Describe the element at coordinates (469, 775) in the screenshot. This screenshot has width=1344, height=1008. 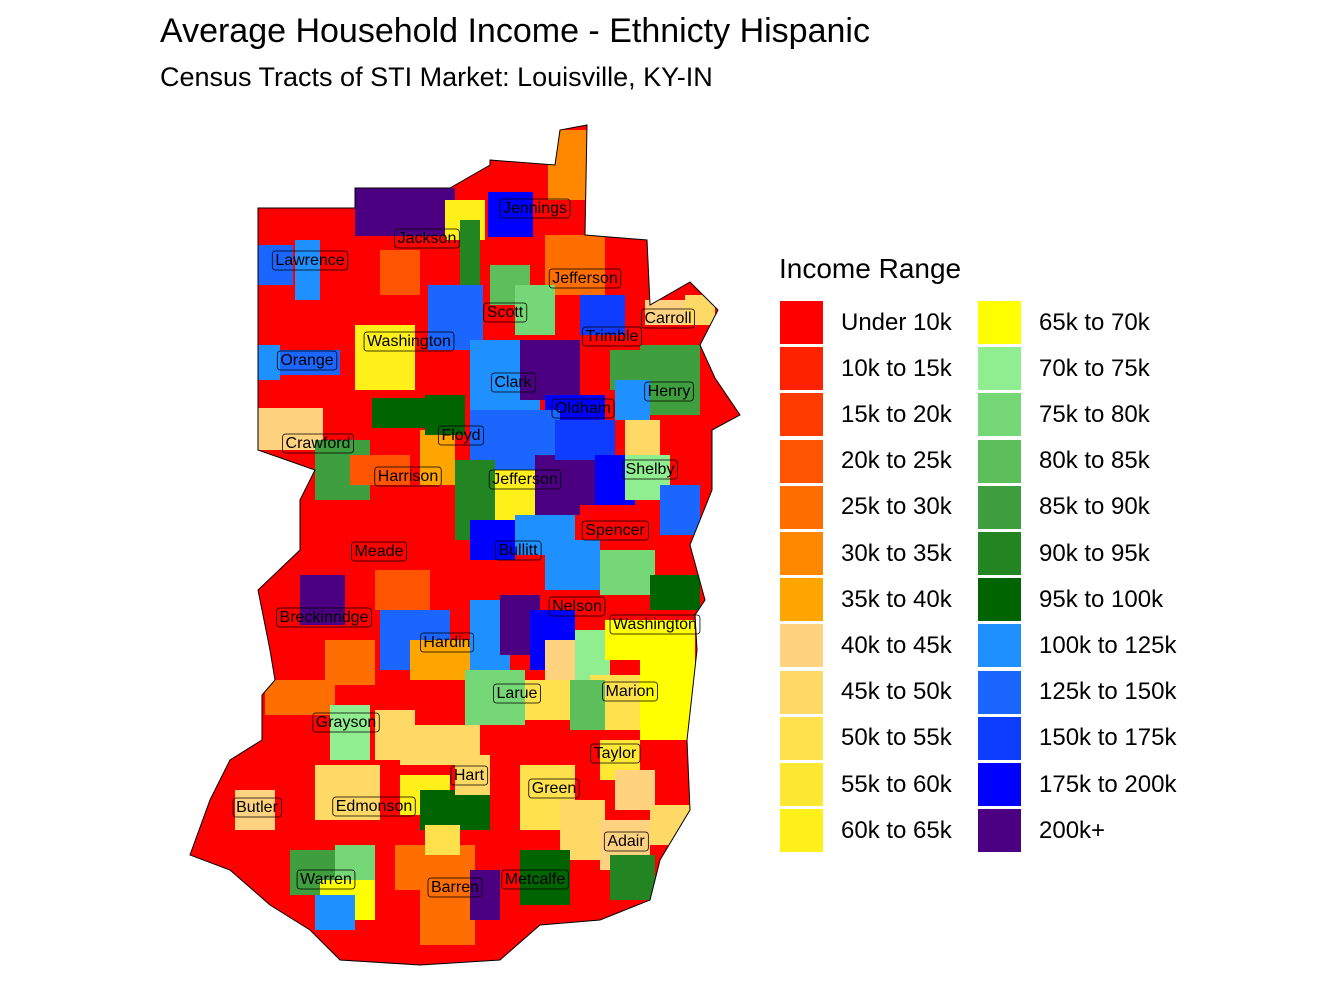
I see `county-label: Hart` at that location.